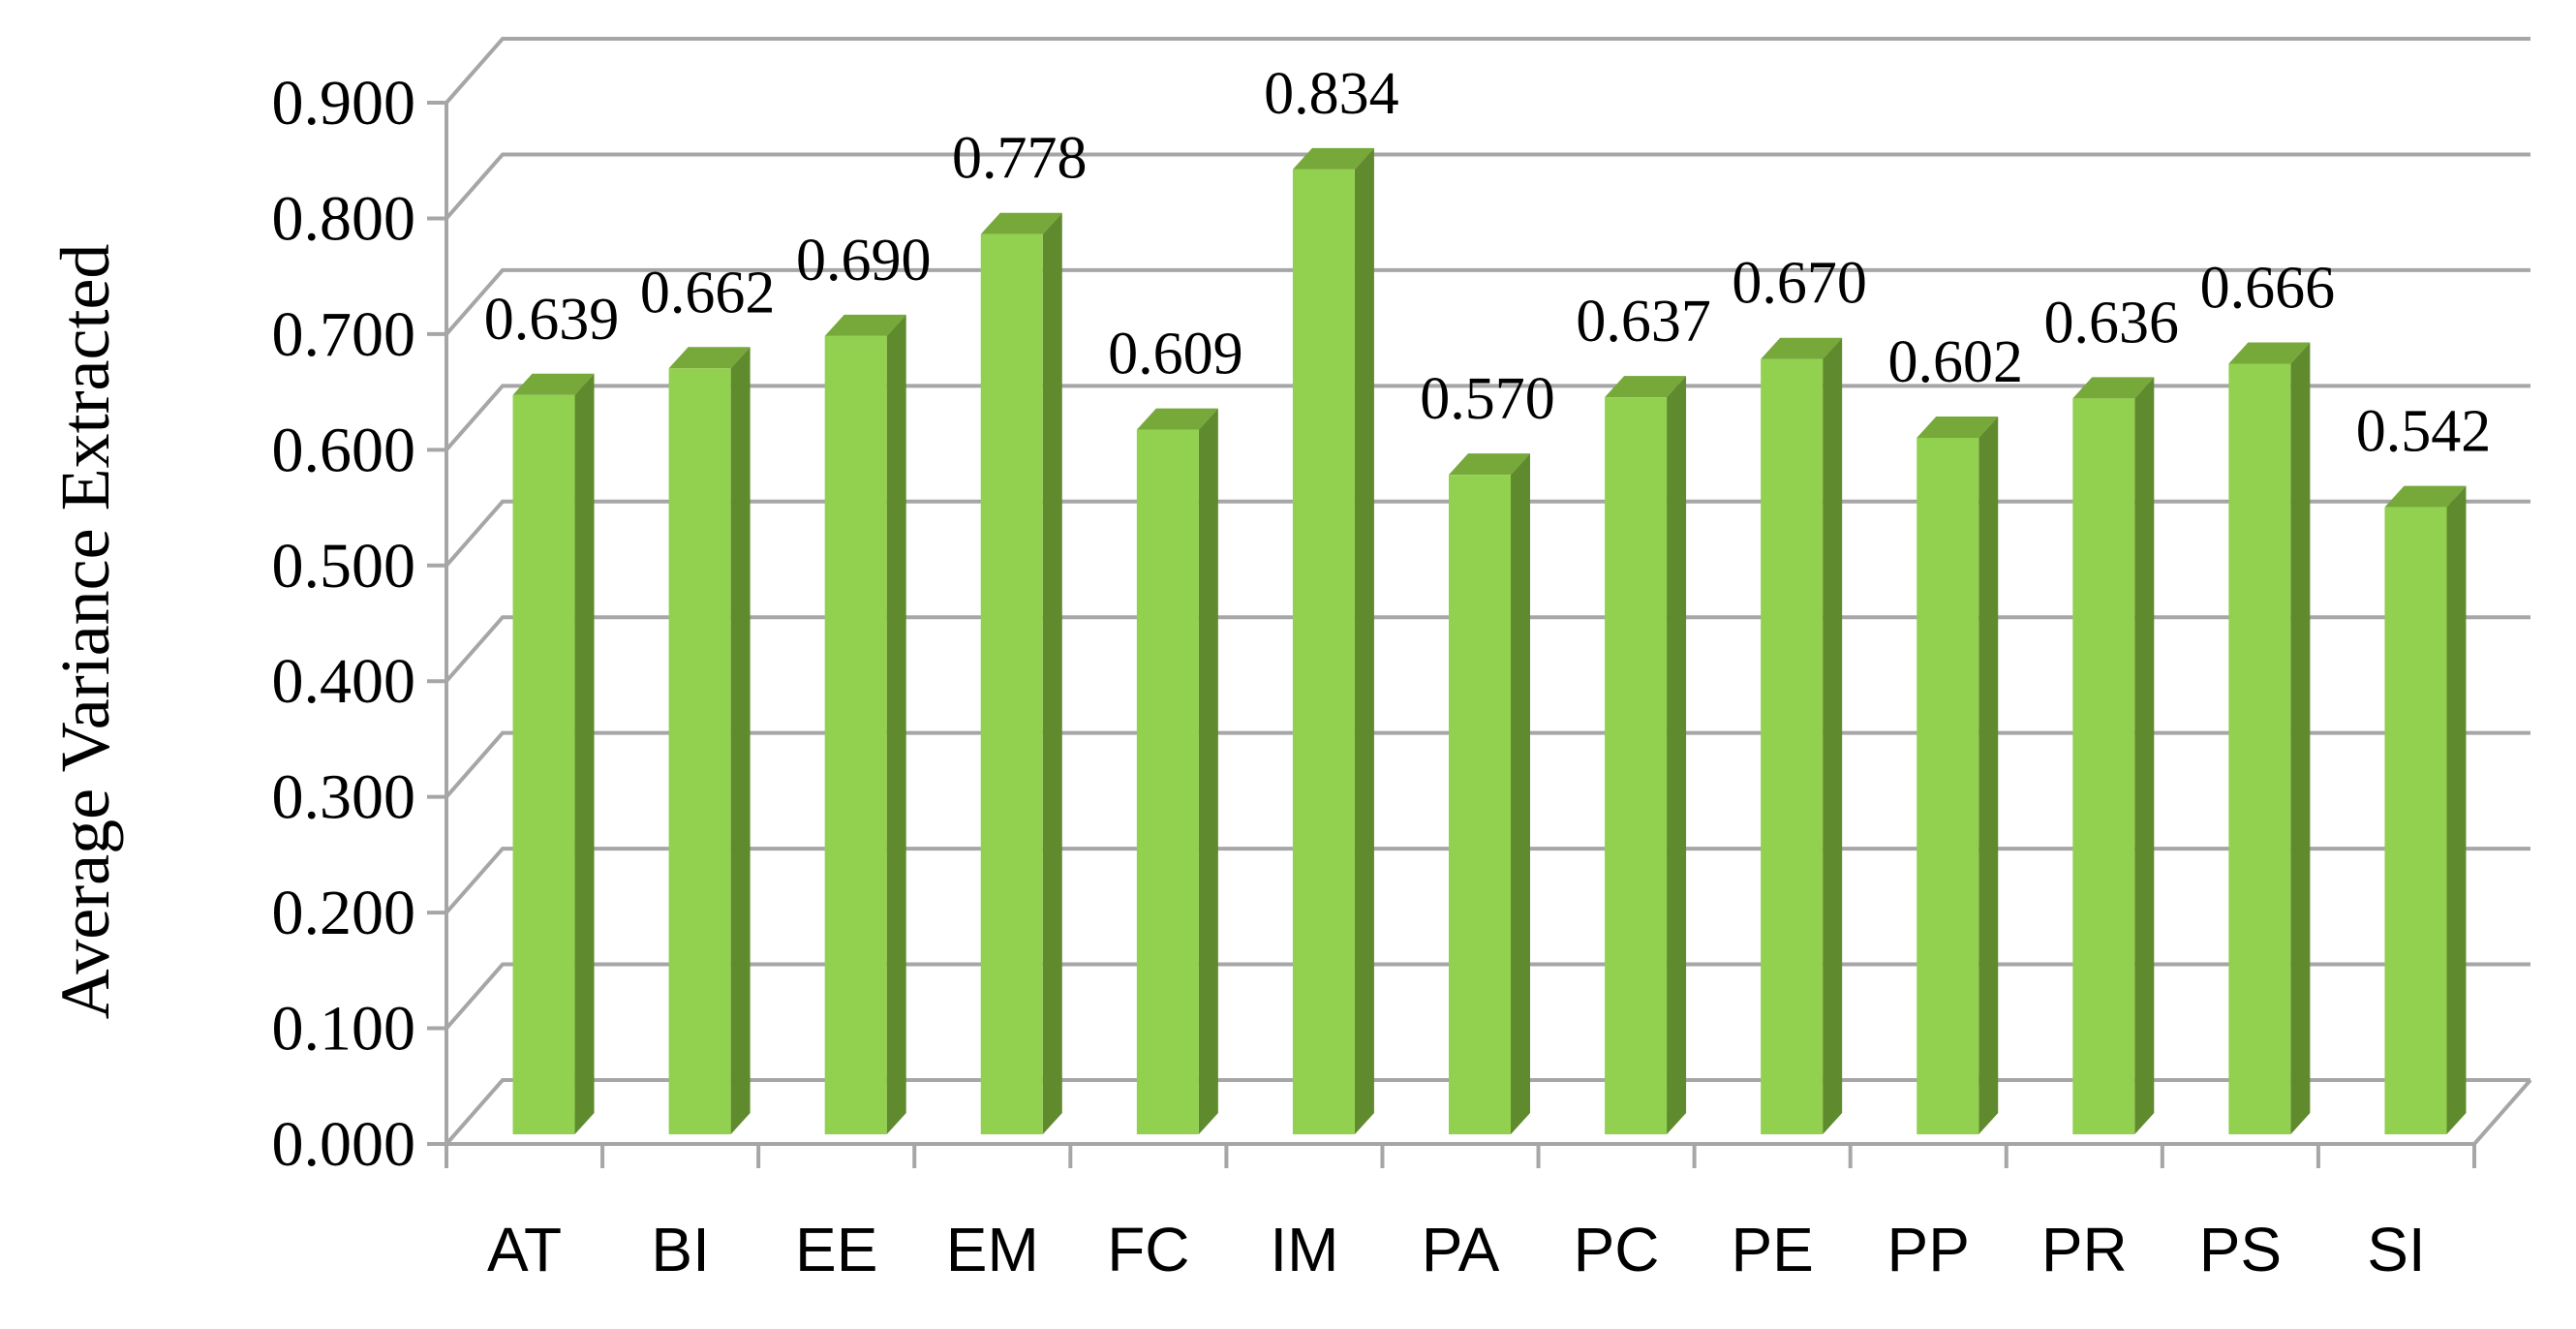 Image resolution: width=2576 pixels, height=1329 pixels. I want to click on x-tick-label: PE, so click(1772, 1250).